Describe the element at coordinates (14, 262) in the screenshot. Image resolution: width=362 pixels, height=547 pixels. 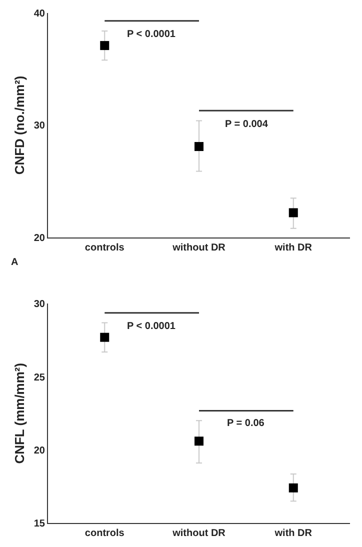
I see `text: A` at that location.